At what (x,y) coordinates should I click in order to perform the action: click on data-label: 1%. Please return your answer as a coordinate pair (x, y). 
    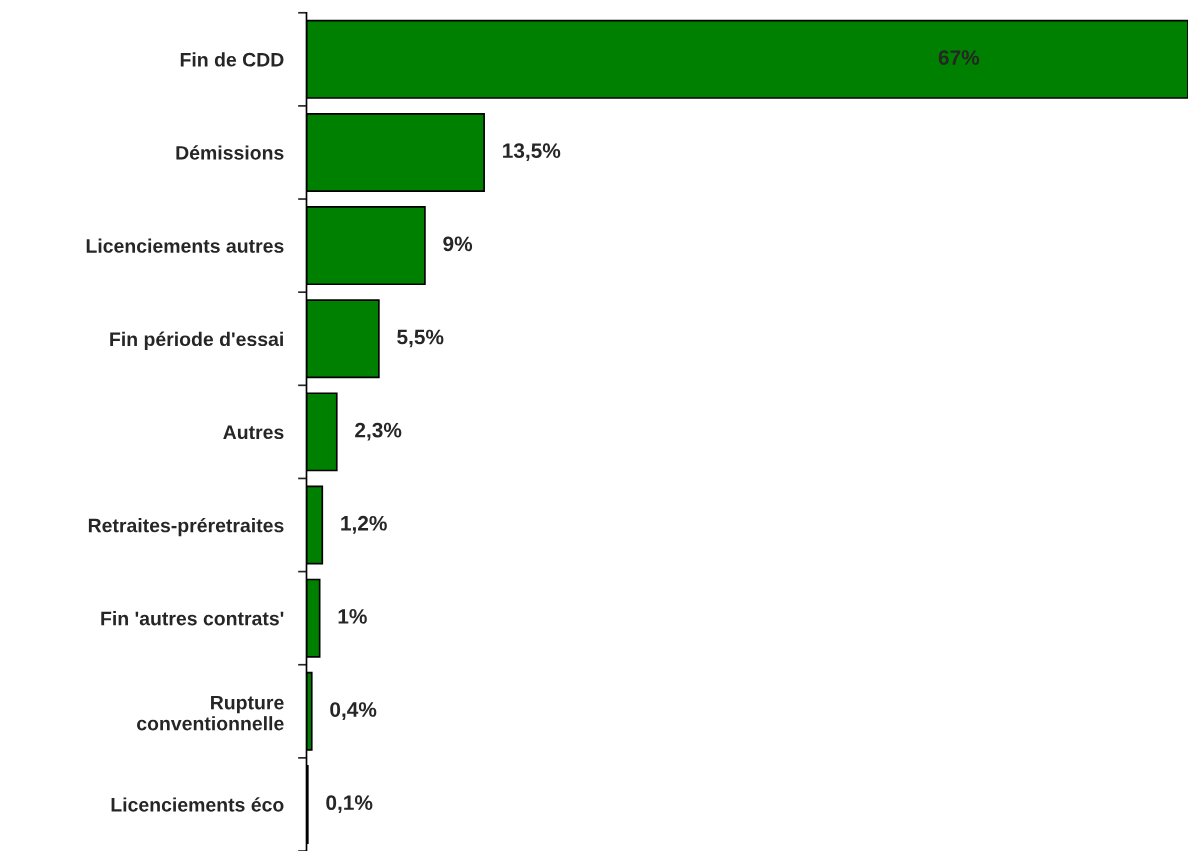
    Looking at the image, I should click on (352, 616).